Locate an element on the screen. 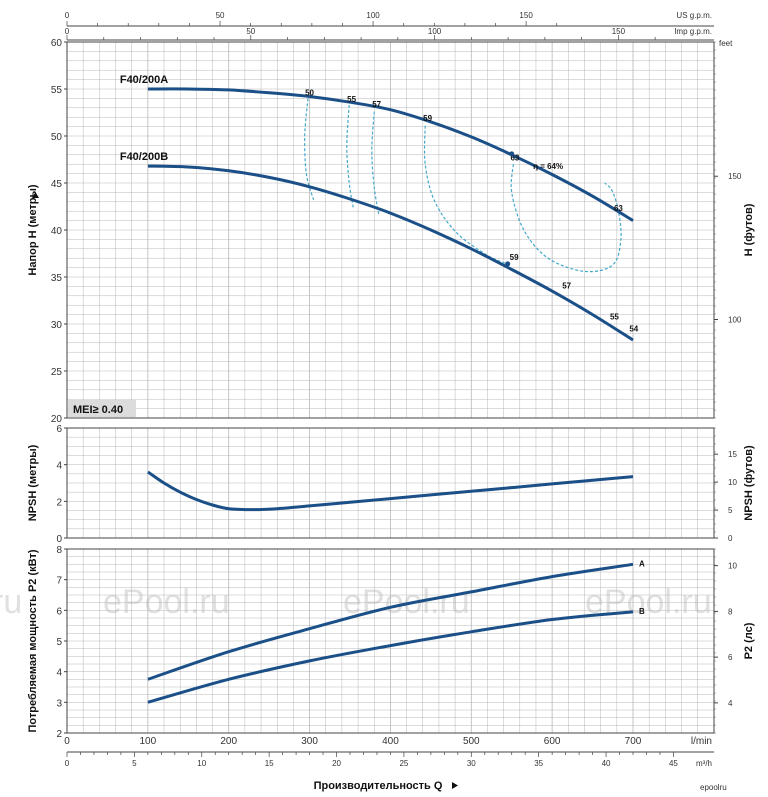 This screenshot has height=797, width=768. y-tick-label: 0 is located at coordinates (59, 539).